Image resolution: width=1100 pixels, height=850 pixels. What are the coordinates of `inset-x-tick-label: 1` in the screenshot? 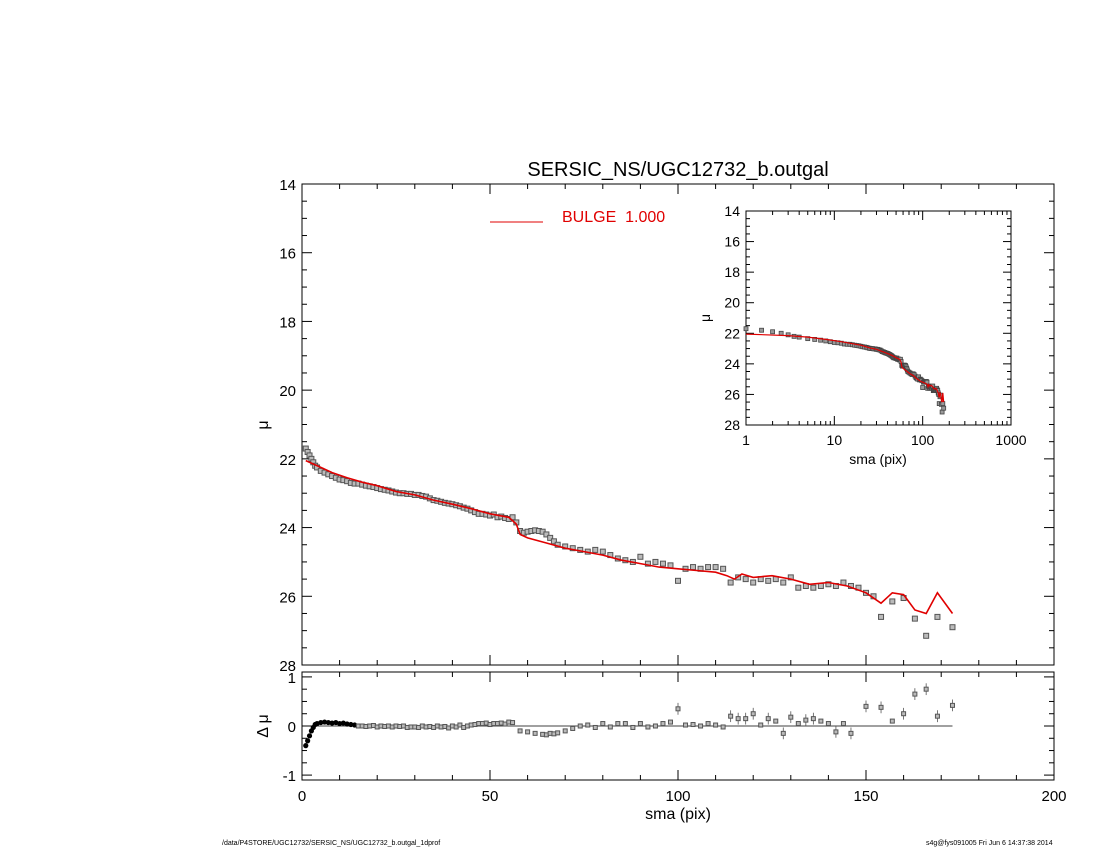 It's located at (746, 440).